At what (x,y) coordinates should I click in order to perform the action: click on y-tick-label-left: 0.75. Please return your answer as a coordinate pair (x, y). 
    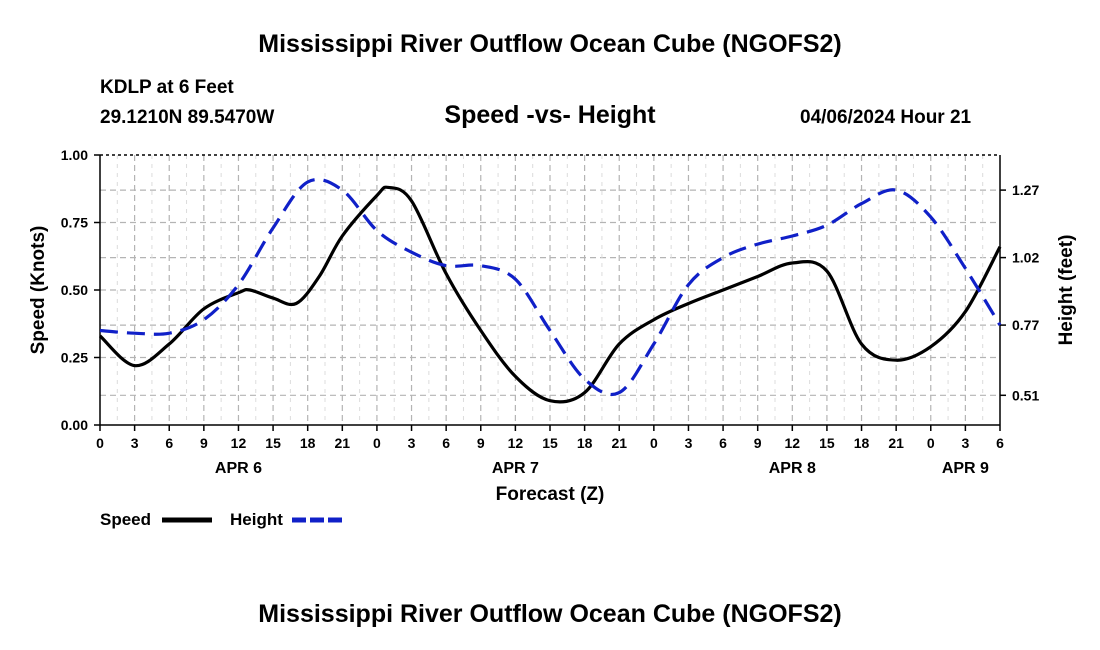
    Looking at the image, I should click on (74, 223).